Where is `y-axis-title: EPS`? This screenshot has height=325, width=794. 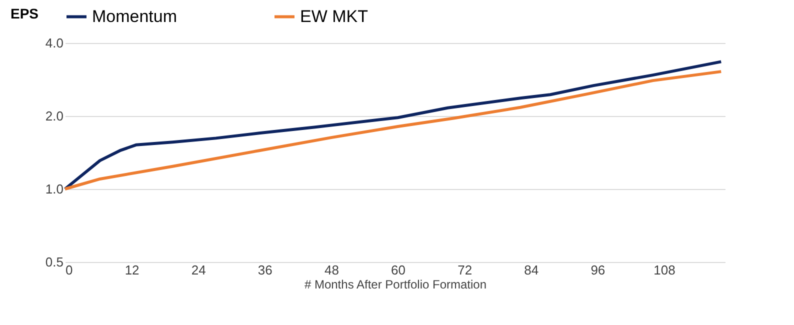 y-axis-title: EPS is located at coordinates (24, 14).